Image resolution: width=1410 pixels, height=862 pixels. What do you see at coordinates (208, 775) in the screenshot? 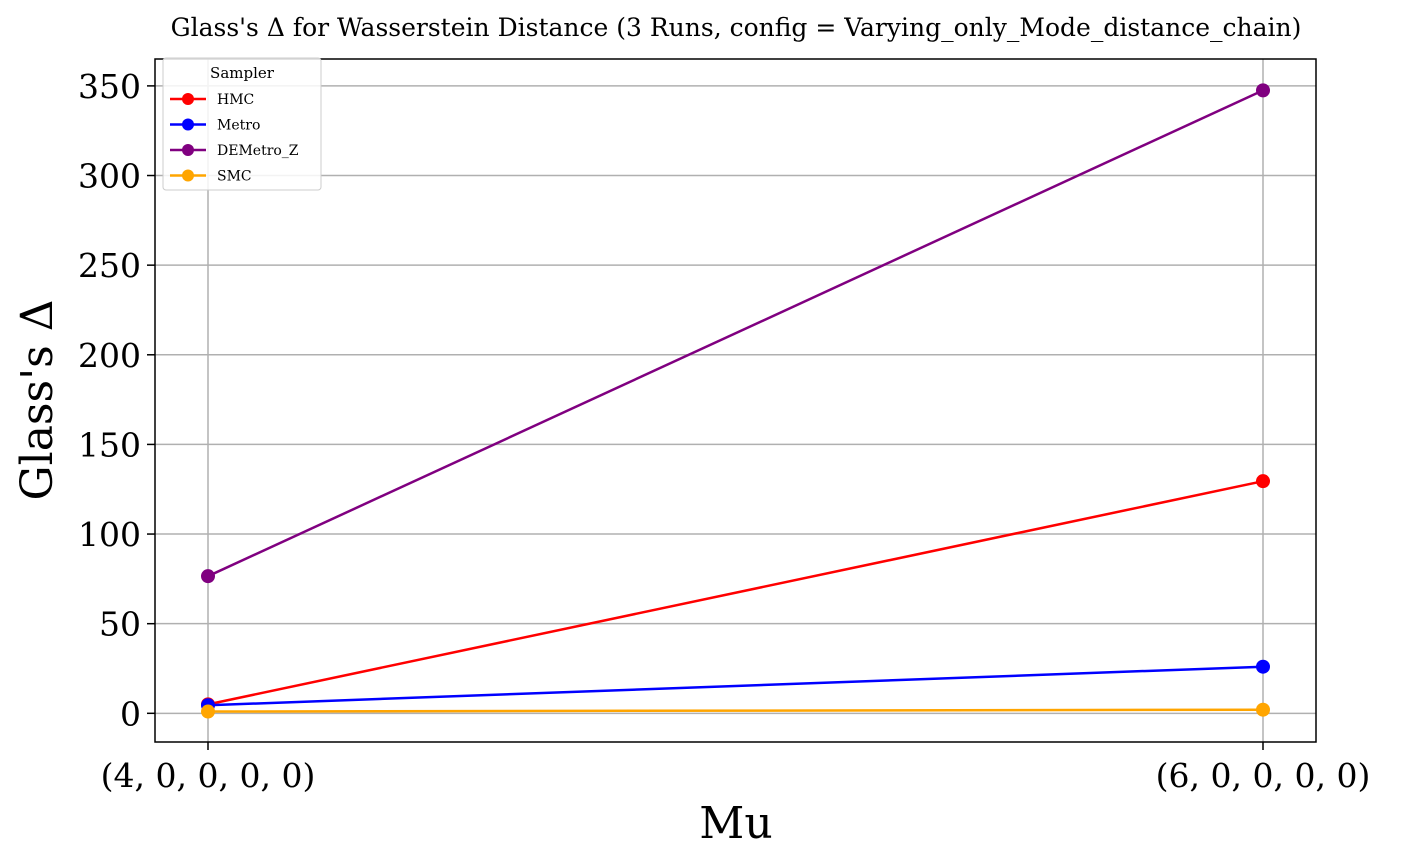
I see `x-tick-label: (4, 0, 0, 0, 0)` at bounding box center [208, 775].